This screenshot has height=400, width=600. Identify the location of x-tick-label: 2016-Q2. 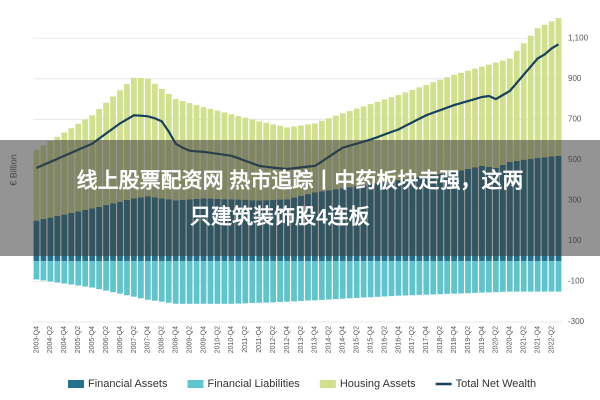
(384, 339).